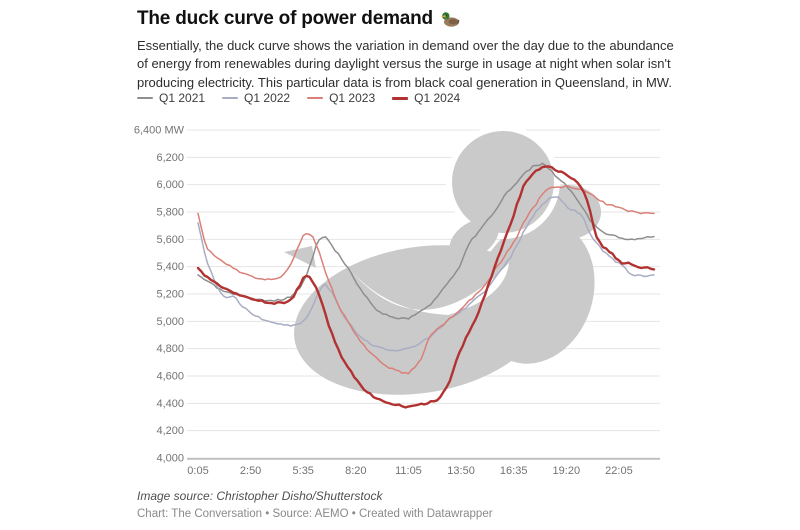 The image size is (800, 530). What do you see at coordinates (170, 377) in the screenshot?
I see `y-axis-tick-label: 4,600` at bounding box center [170, 377].